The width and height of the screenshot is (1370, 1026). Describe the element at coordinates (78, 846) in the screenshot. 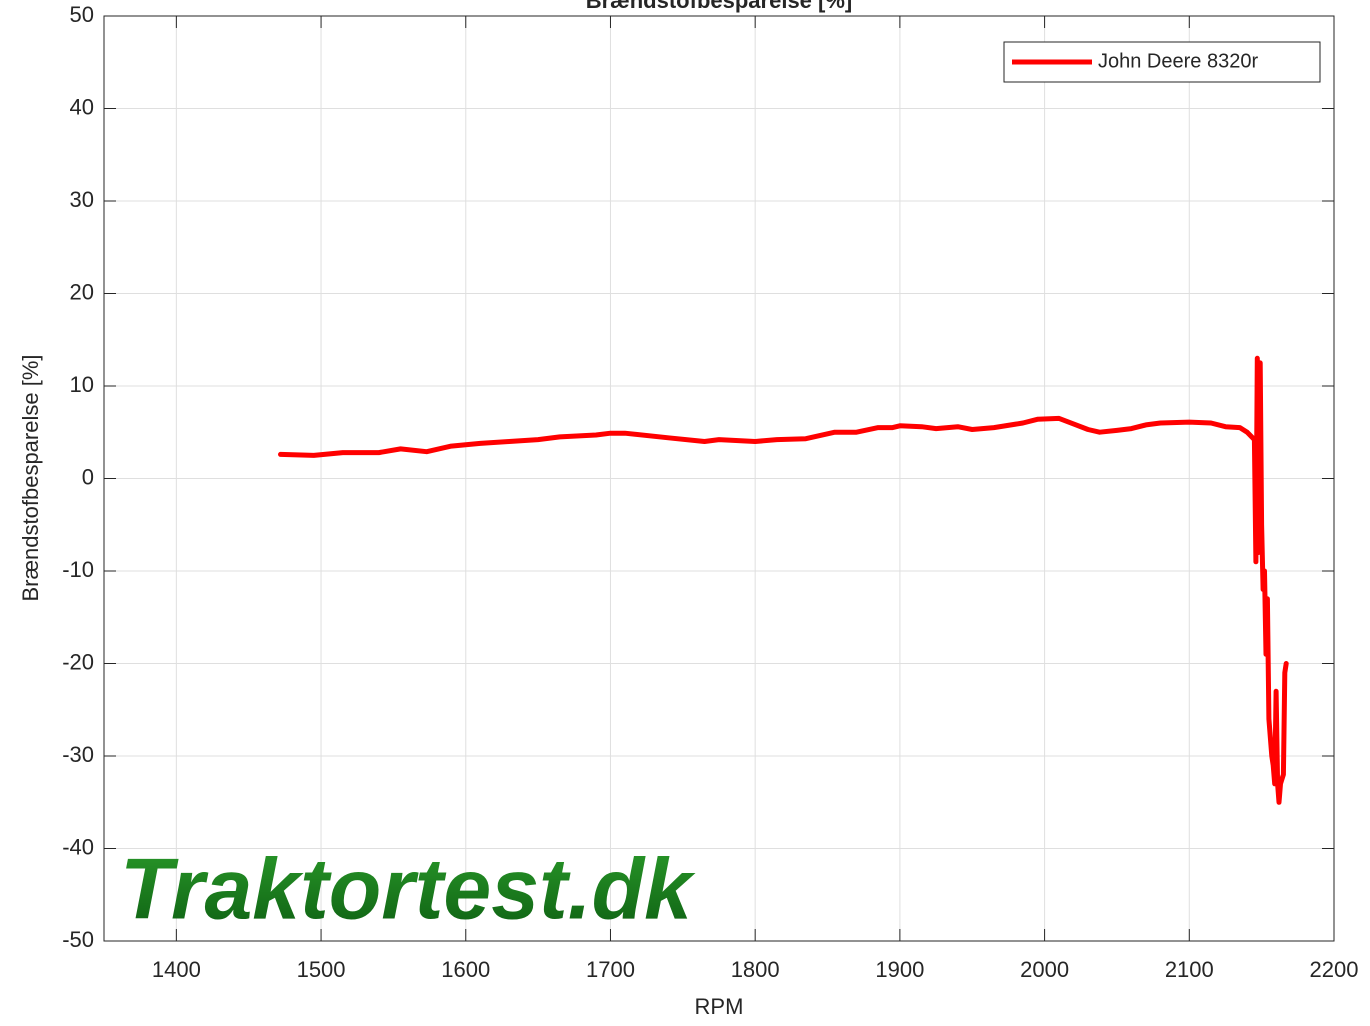

I see `y-tick-label: -40` at that location.